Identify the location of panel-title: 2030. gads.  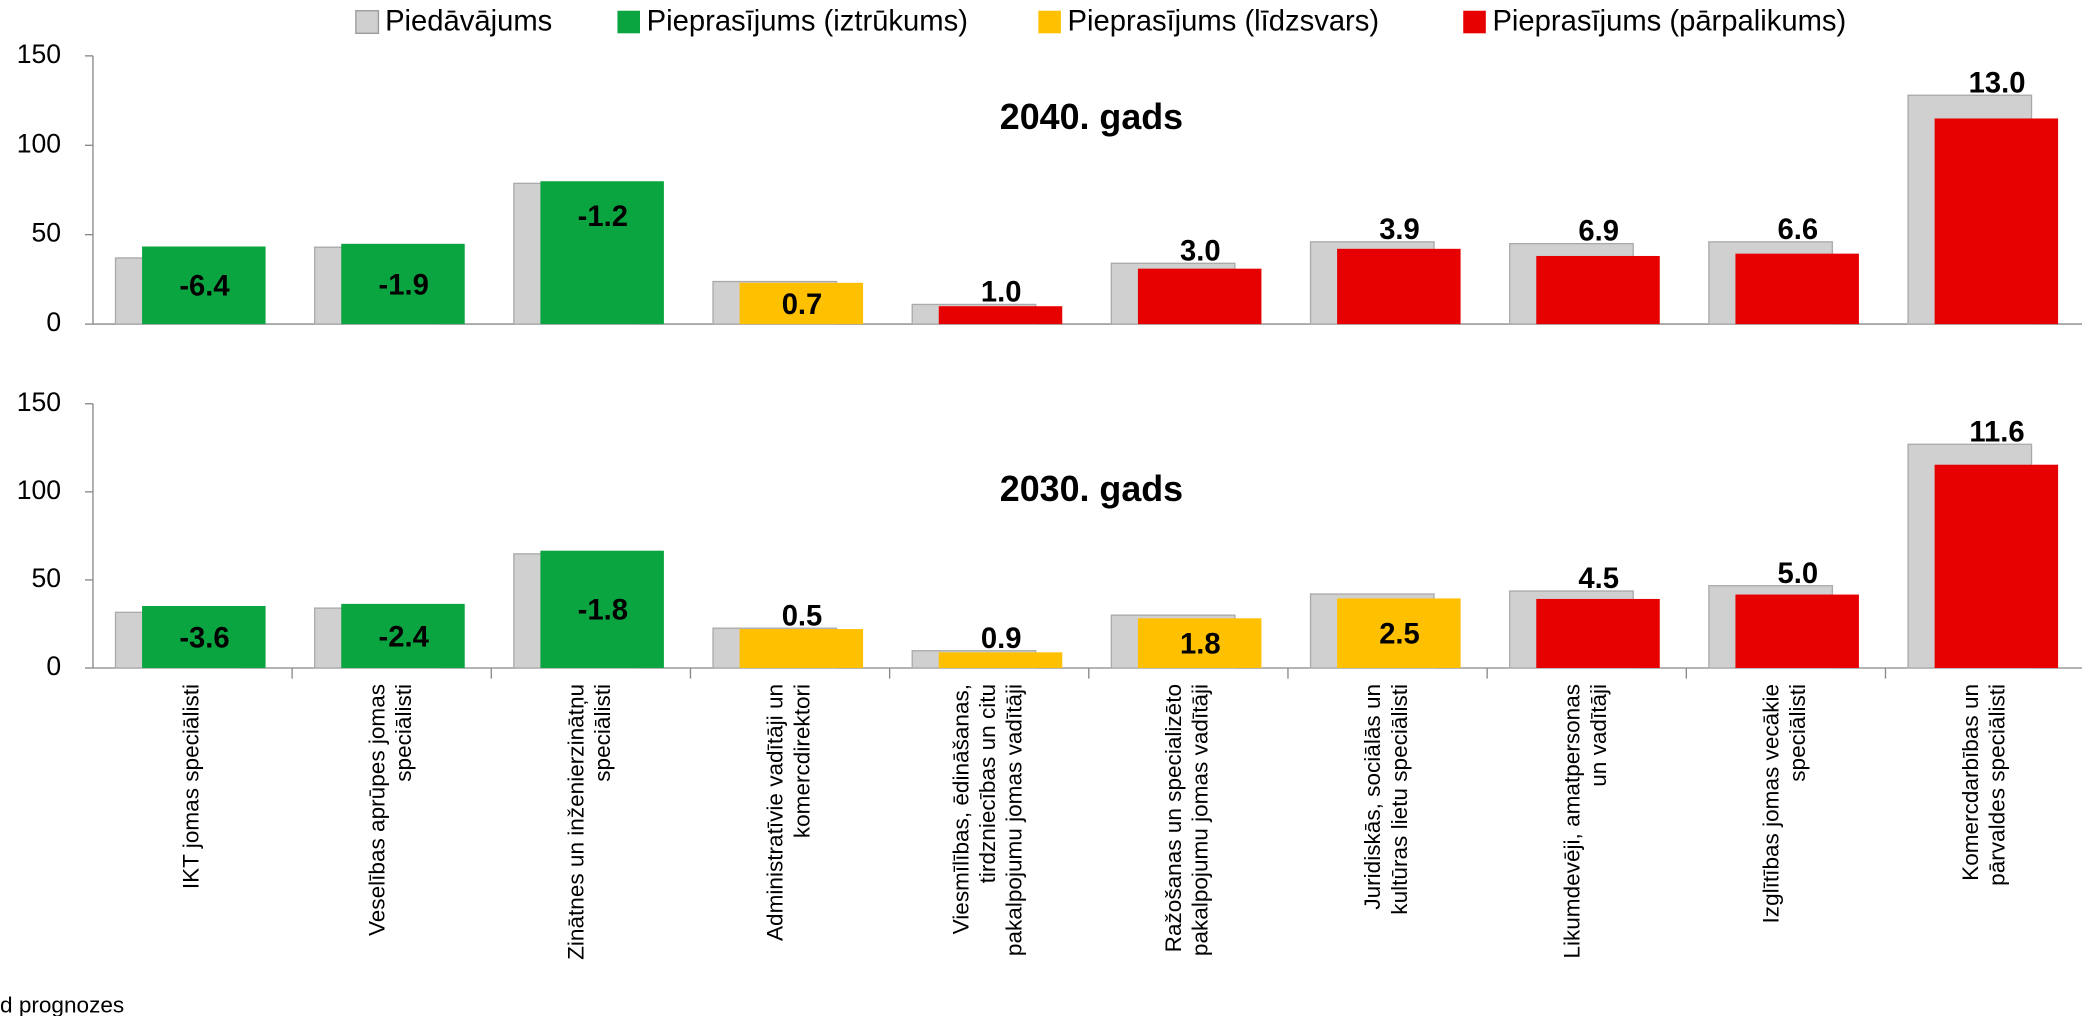
(1091, 489).